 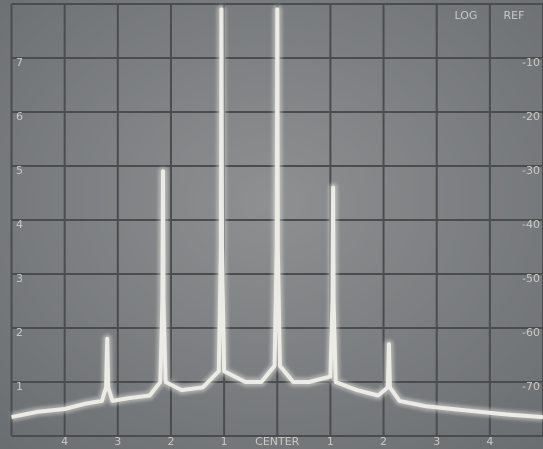 I want to click on y-tick-label: 7, so click(x=19, y=62).